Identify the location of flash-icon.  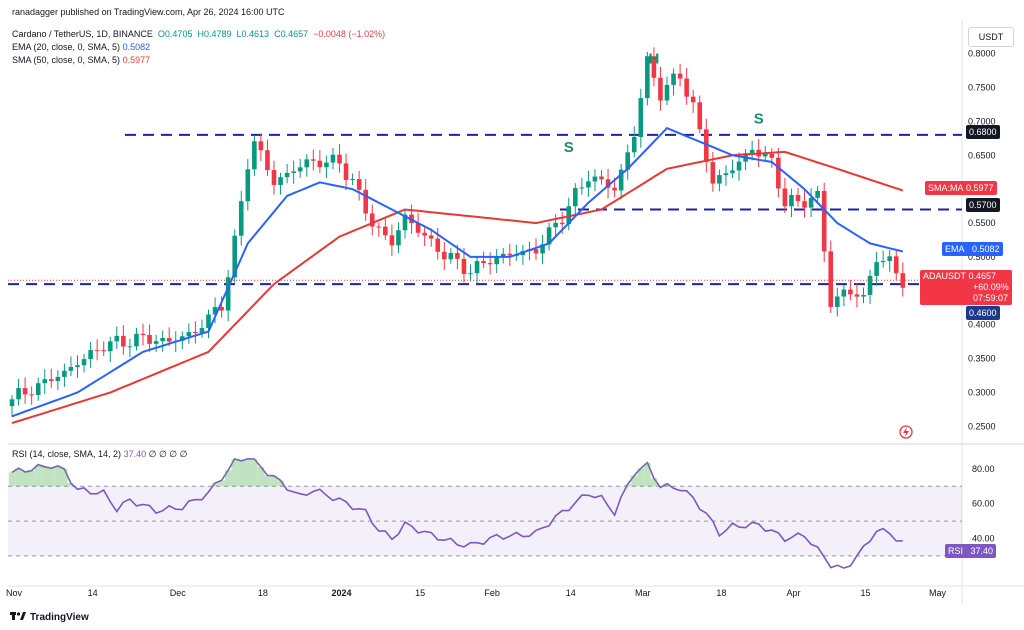
(906, 432).